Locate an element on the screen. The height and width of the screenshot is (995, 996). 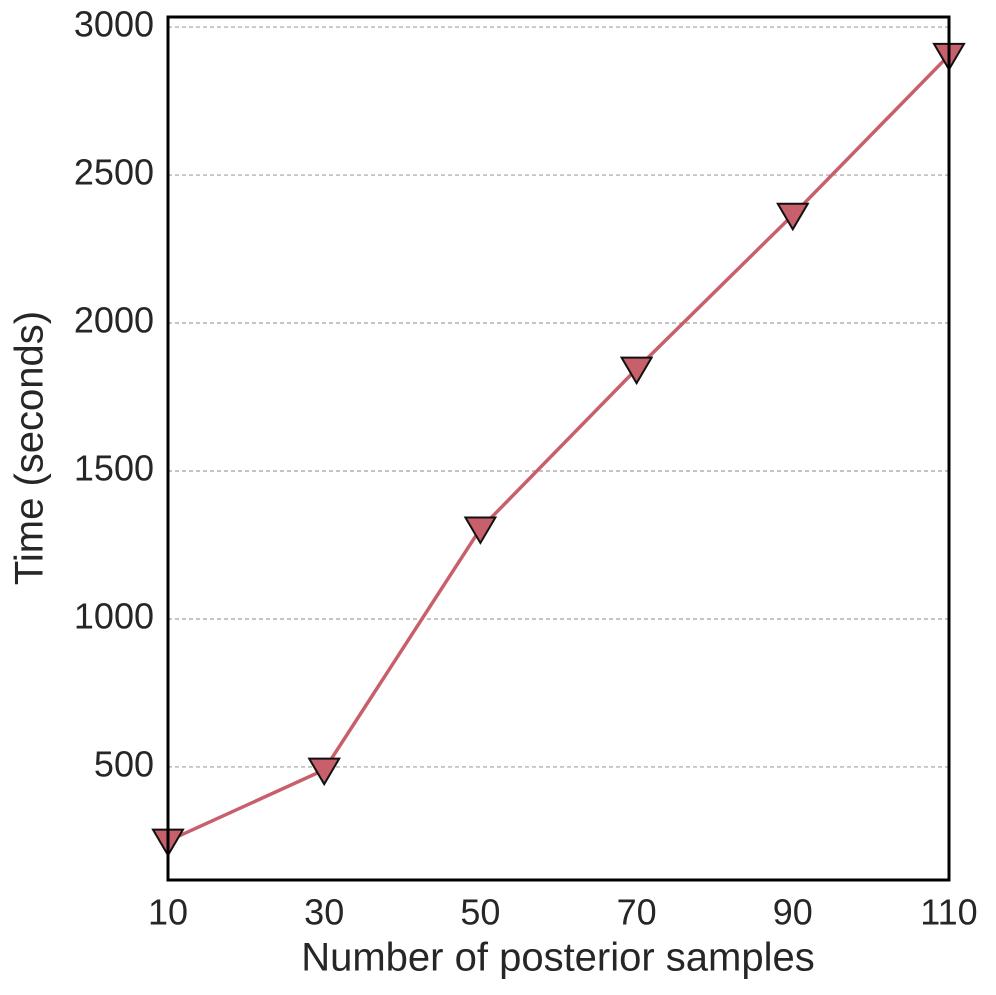
y-tick-label: 1000 is located at coordinates (114, 615).